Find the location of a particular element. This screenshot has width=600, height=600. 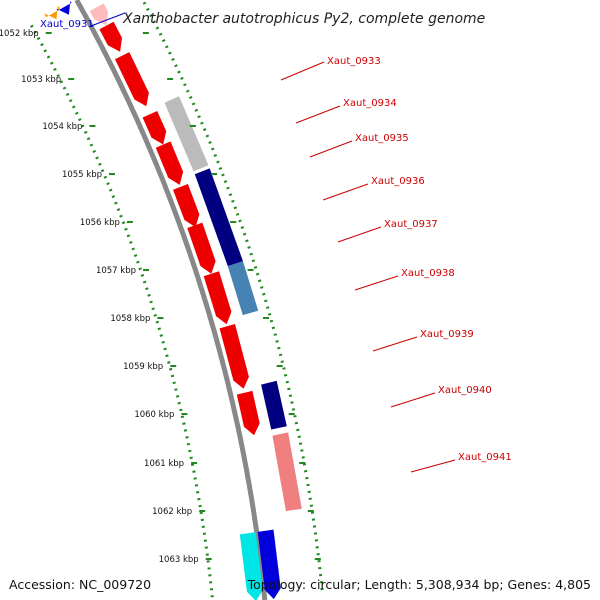

tick-label: 1055 kbp is located at coordinates (82, 175).